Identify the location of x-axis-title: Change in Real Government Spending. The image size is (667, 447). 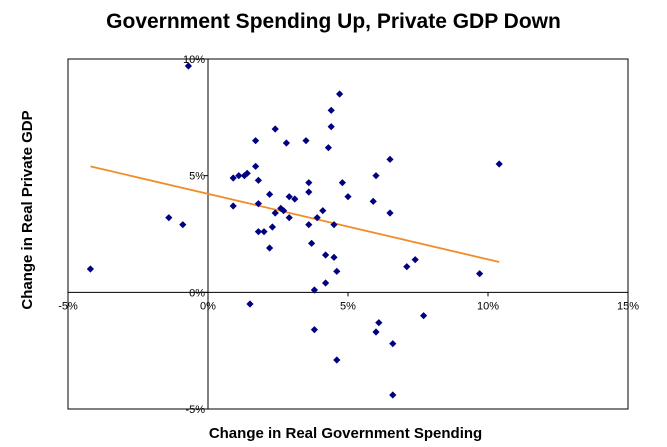
(345, 433).